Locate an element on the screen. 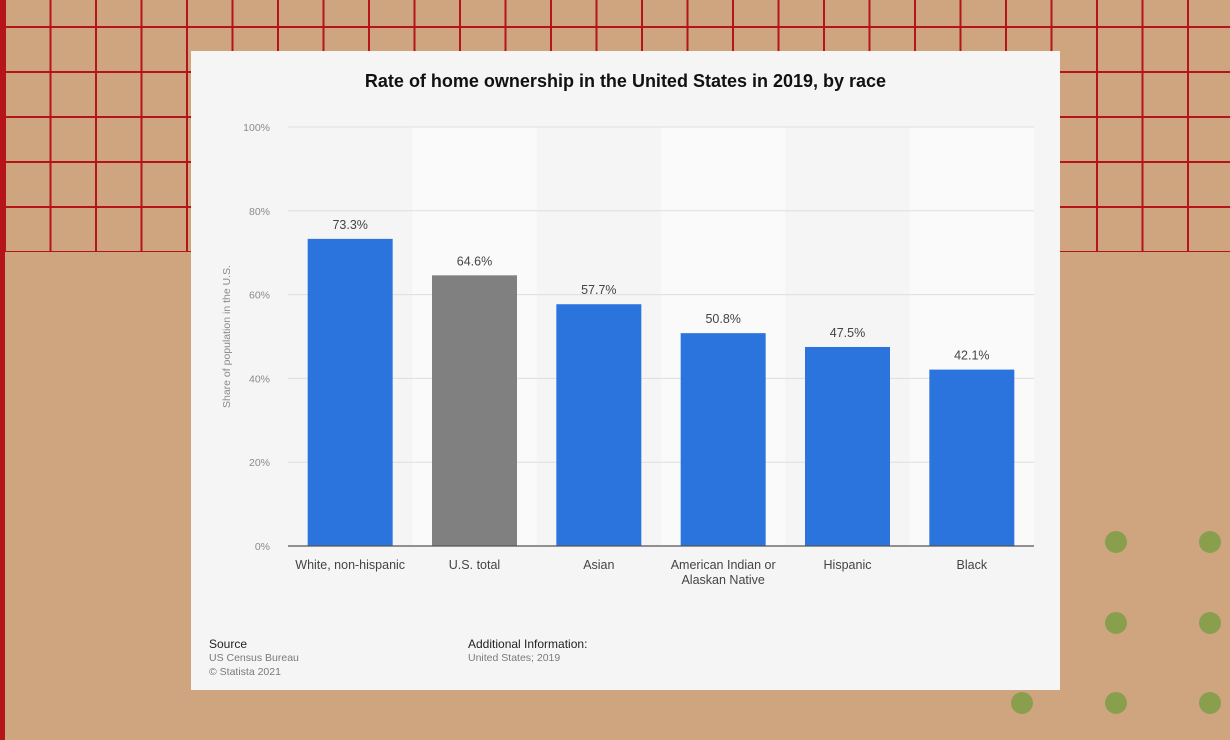  x-tick-label: Hispanic is located at coordinates (848, 565).